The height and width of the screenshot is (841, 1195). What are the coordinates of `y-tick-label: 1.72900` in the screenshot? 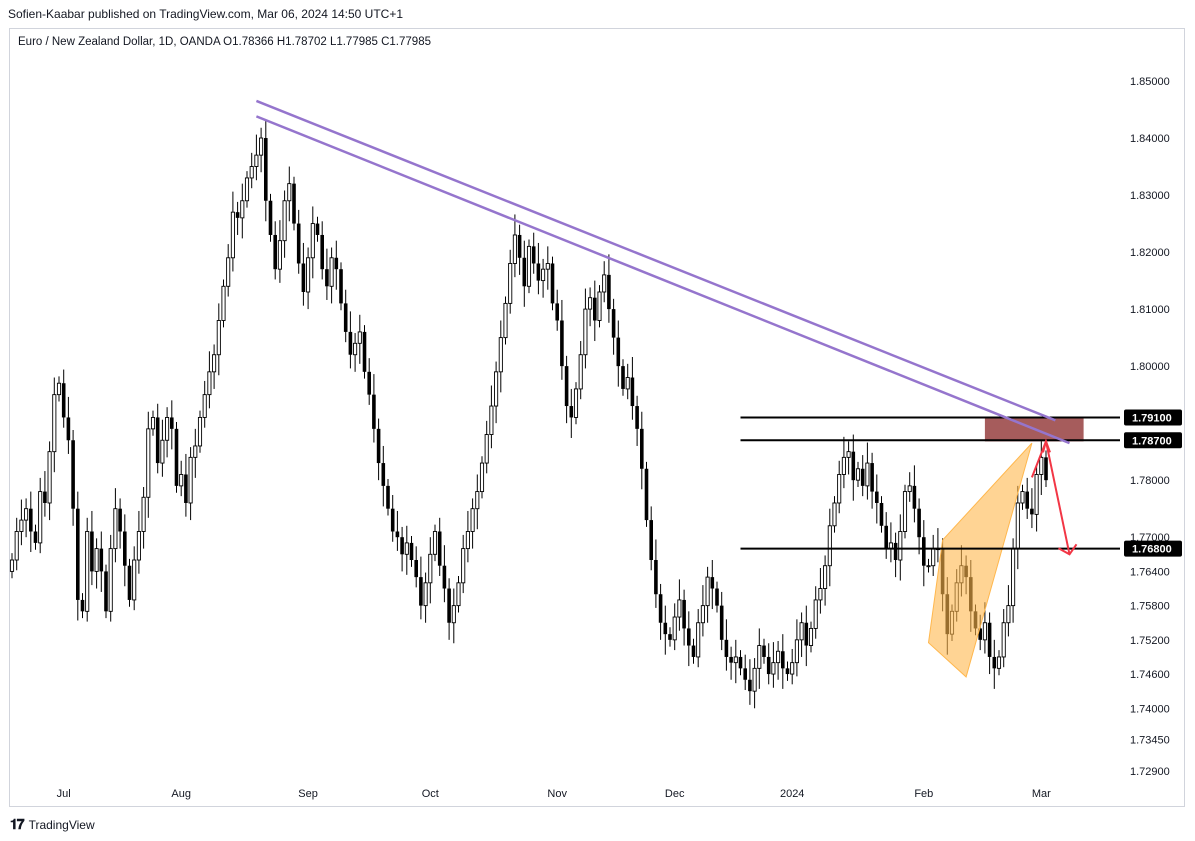 It's located at (1150, 772).